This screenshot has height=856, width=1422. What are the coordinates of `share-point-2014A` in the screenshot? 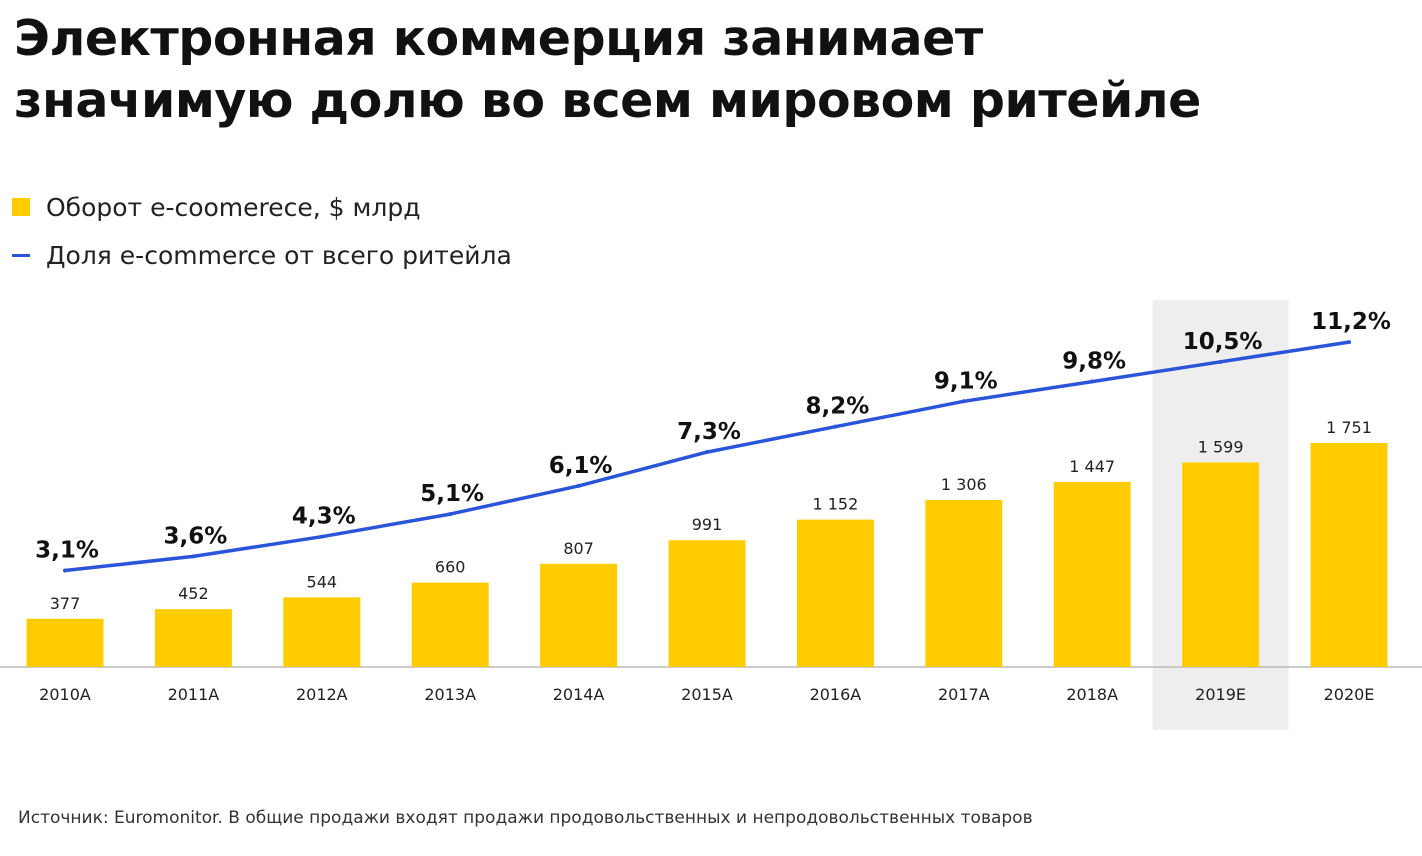 It's located at (578, 485).